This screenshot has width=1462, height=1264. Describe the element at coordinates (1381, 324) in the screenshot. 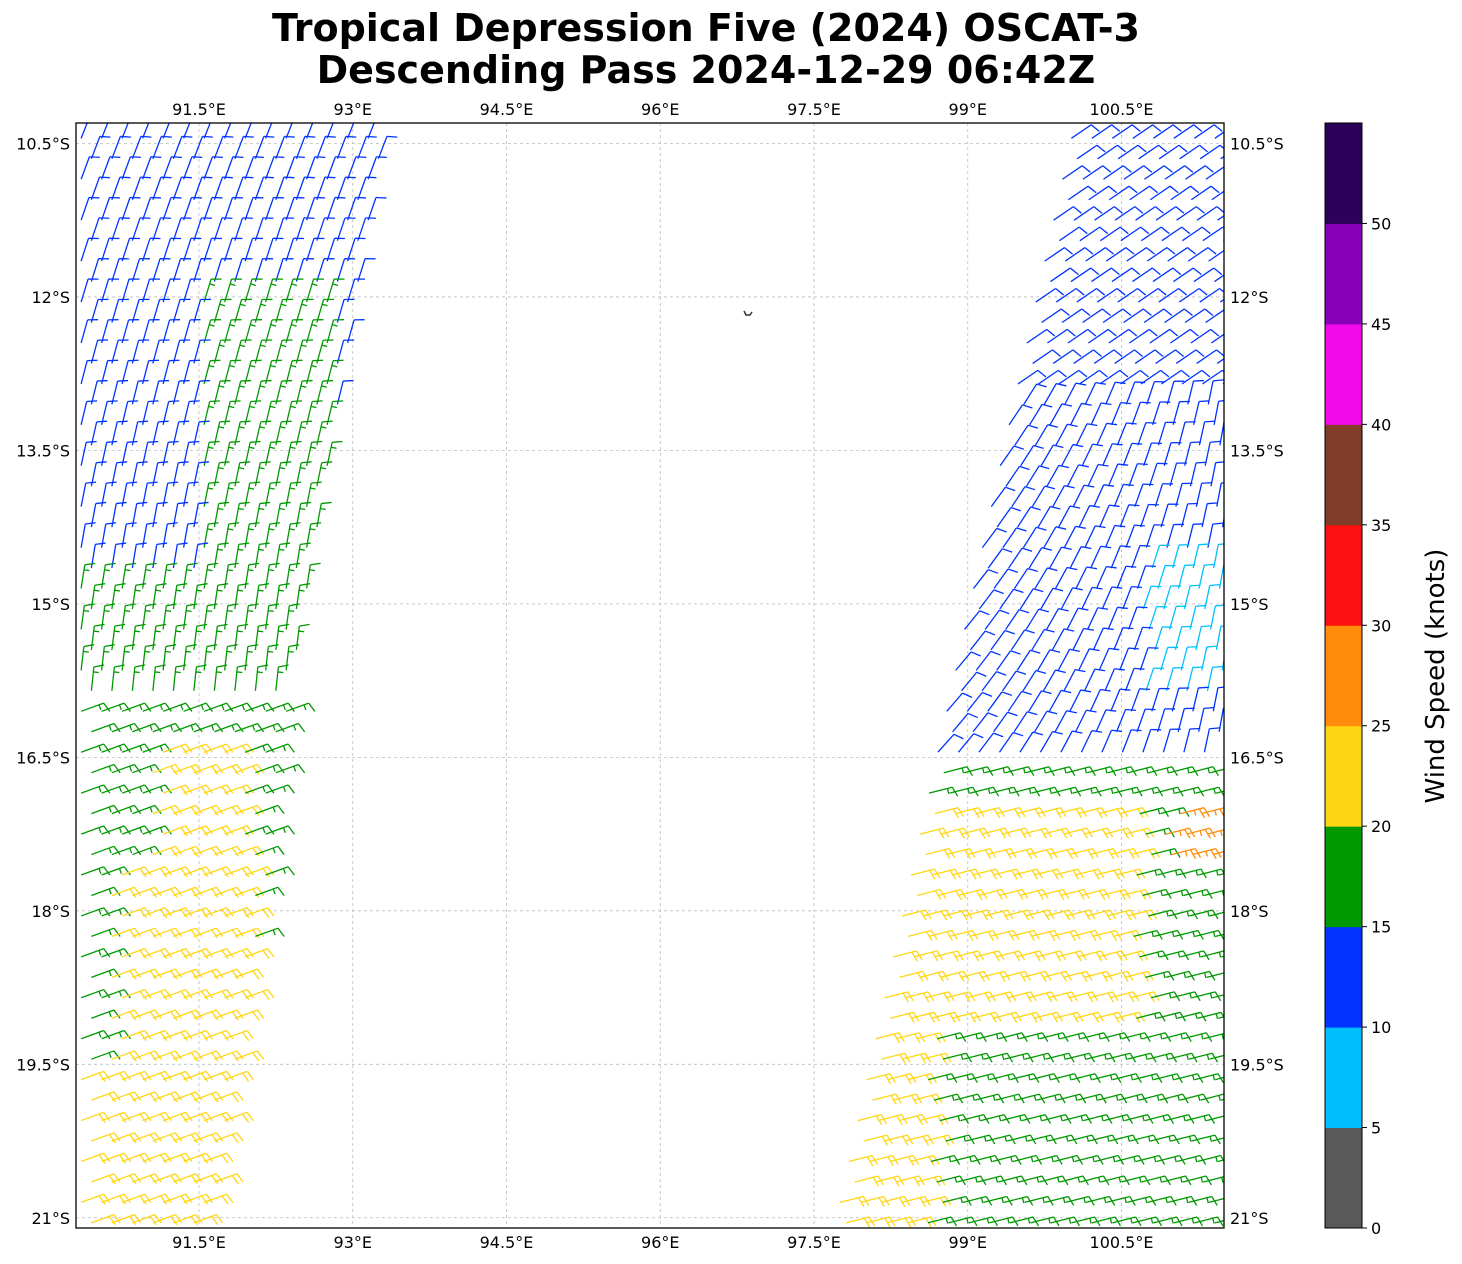

I see `colorbar-tick-label: 45` at that location.